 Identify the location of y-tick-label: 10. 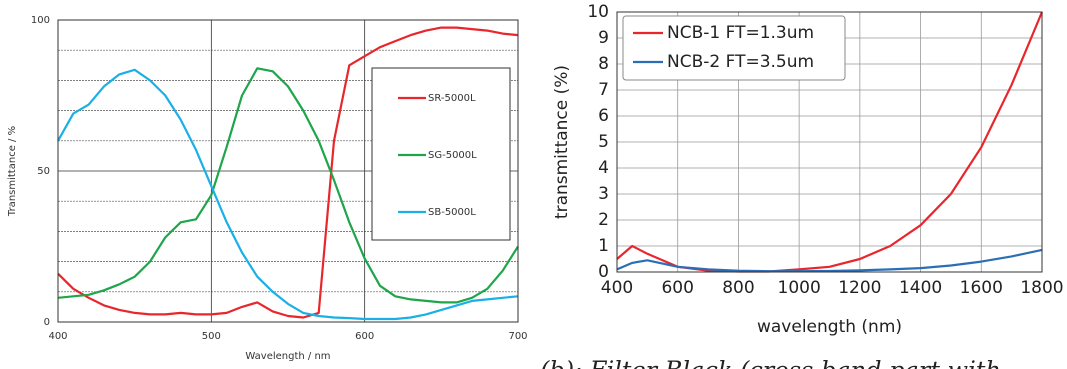
(598, 12).